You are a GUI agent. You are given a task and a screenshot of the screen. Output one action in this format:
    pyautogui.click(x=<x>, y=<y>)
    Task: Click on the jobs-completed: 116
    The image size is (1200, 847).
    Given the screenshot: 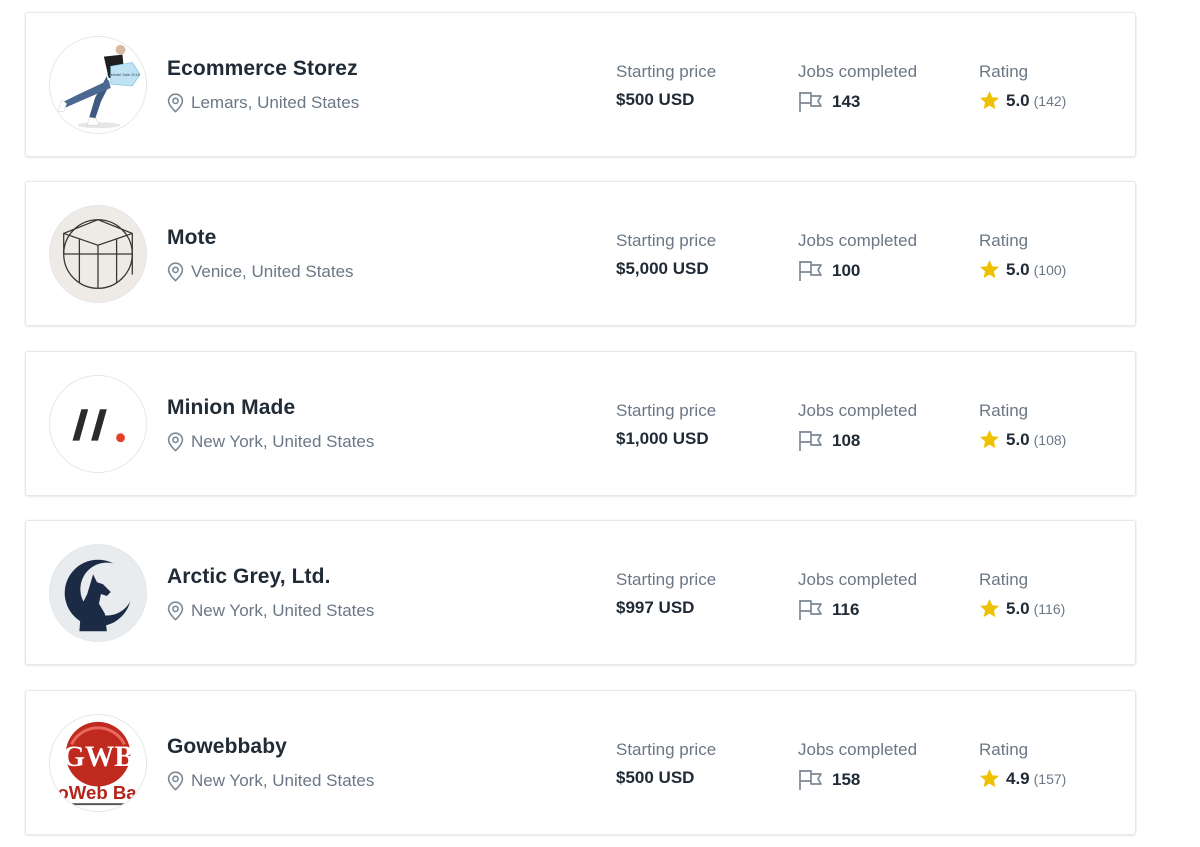 What is the action you would take?
    pyautogui.click(x=828, y=609)
    